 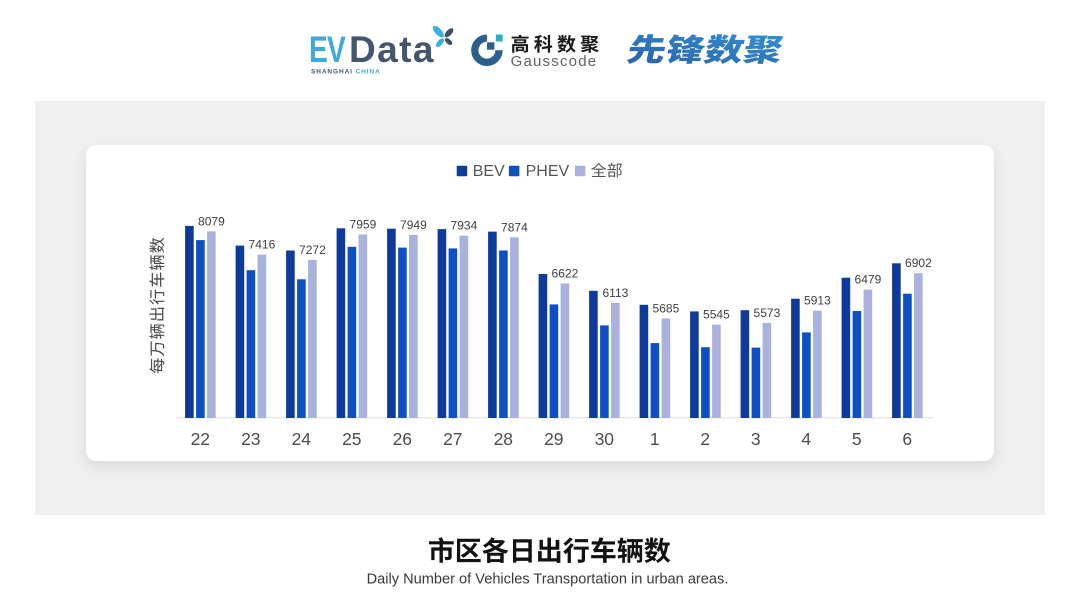 What do you see at coordinates (363, 225) in the screenshot?
I see `svg-text: 7959` at bounding box center [363, 225].